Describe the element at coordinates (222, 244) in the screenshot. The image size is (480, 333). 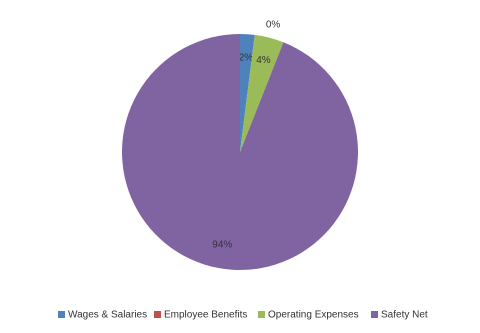
I see `data-label: 94%` at that location.